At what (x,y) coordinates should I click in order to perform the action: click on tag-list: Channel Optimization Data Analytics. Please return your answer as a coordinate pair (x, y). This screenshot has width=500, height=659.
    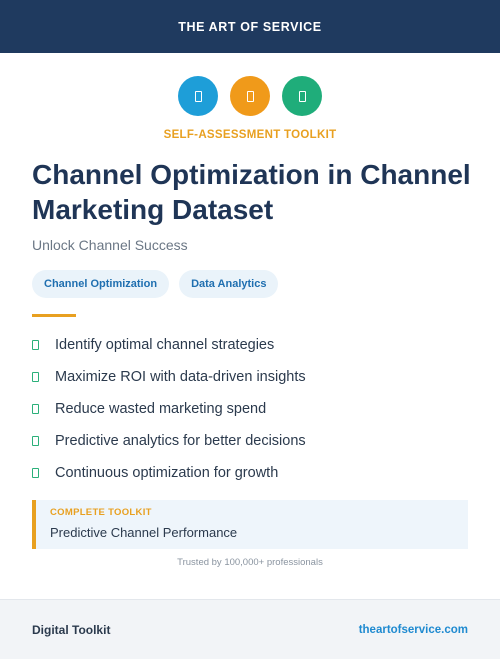
    Looking at the image, I should click on (155, 284).